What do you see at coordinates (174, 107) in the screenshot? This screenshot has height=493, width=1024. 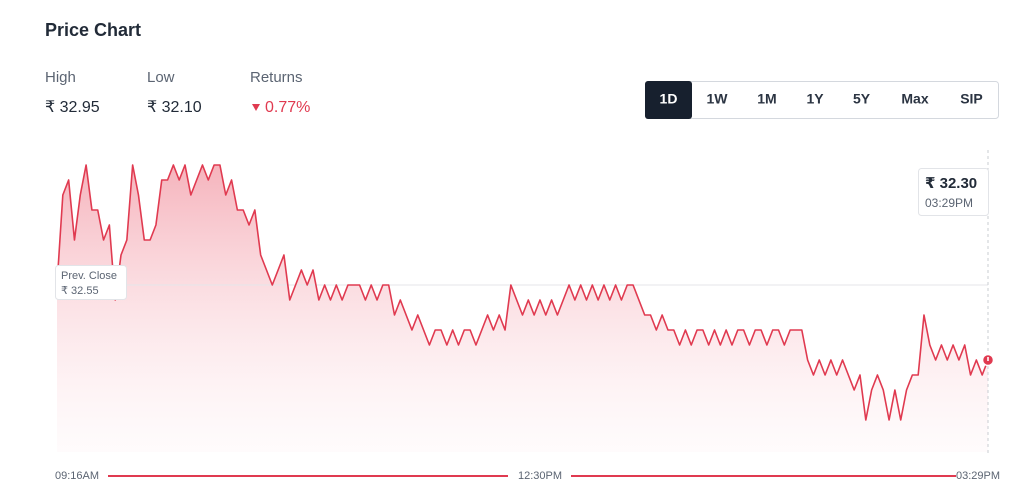 I see `stat-value: ₹ 32.10` at bounding box center [174, 107].